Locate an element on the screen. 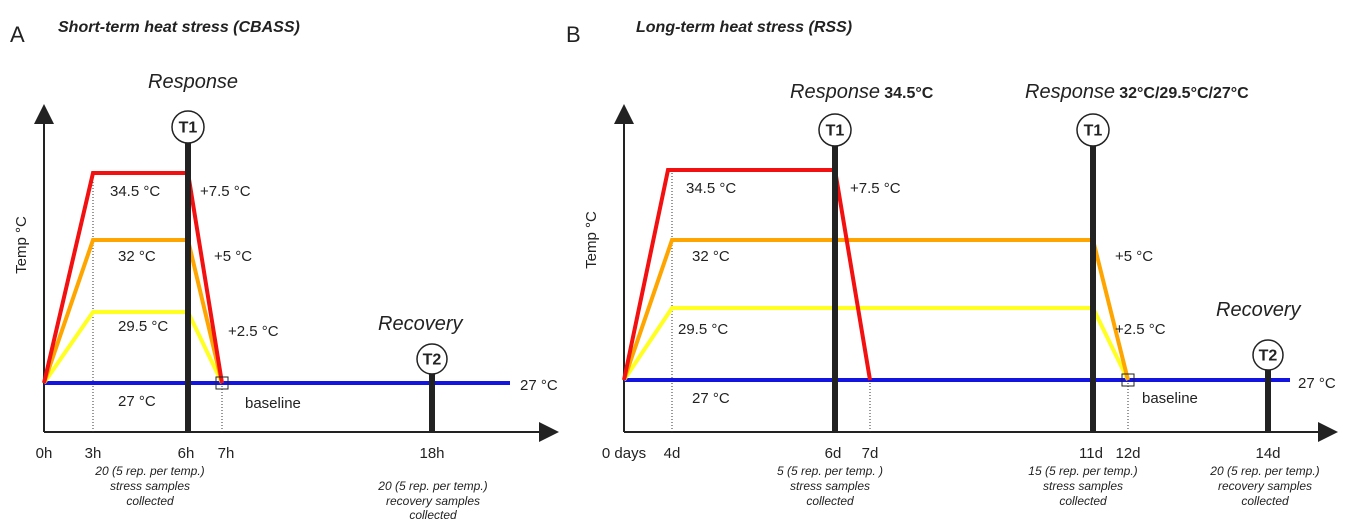 This screenshot has width=1356, height=521. panel-title: Long-term heat stress (RSS) is located at coordinates (744, 27).